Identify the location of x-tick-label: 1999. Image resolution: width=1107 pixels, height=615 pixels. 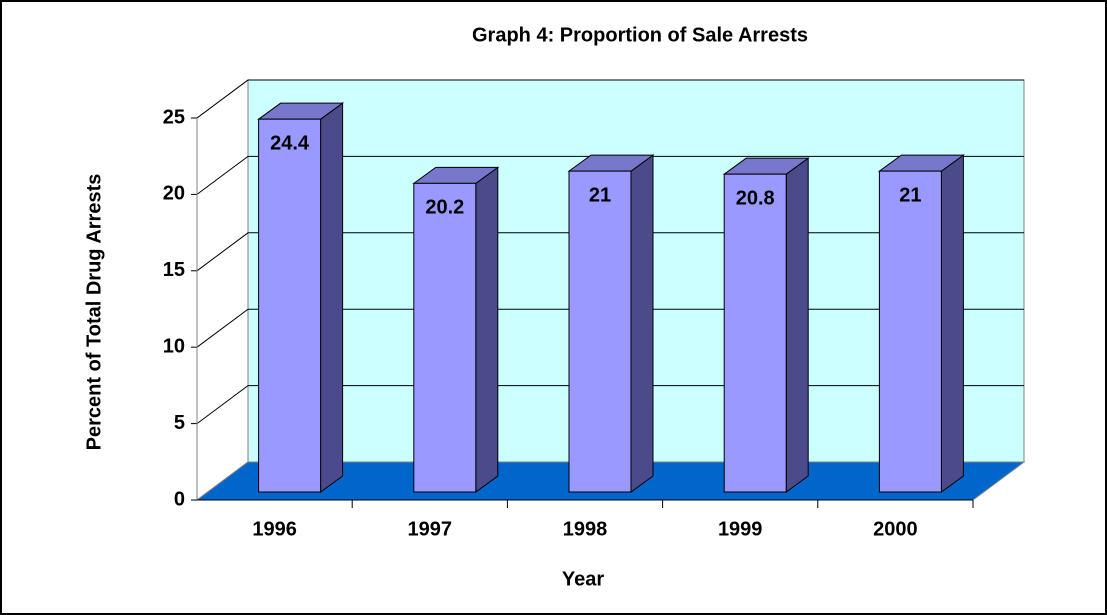
(740, 529).